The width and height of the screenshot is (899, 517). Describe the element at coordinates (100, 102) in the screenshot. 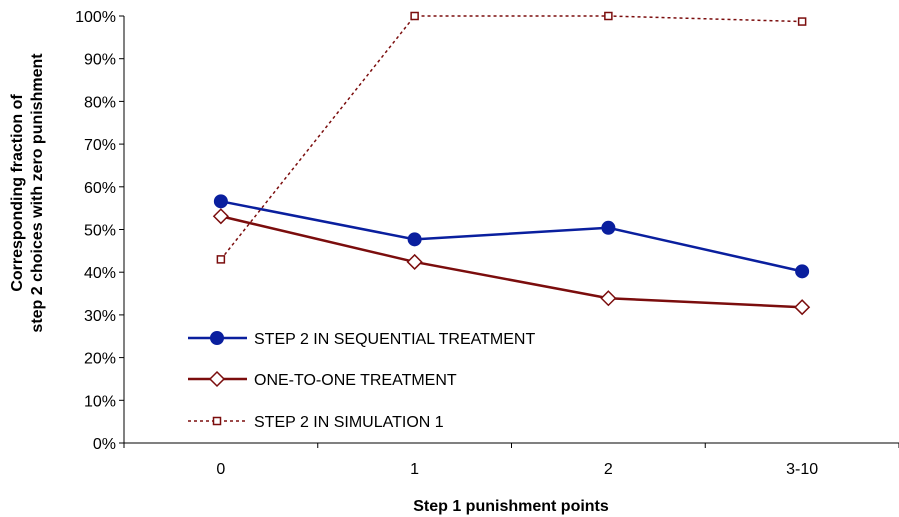

I see `y-tick-label: 80%` at that location.